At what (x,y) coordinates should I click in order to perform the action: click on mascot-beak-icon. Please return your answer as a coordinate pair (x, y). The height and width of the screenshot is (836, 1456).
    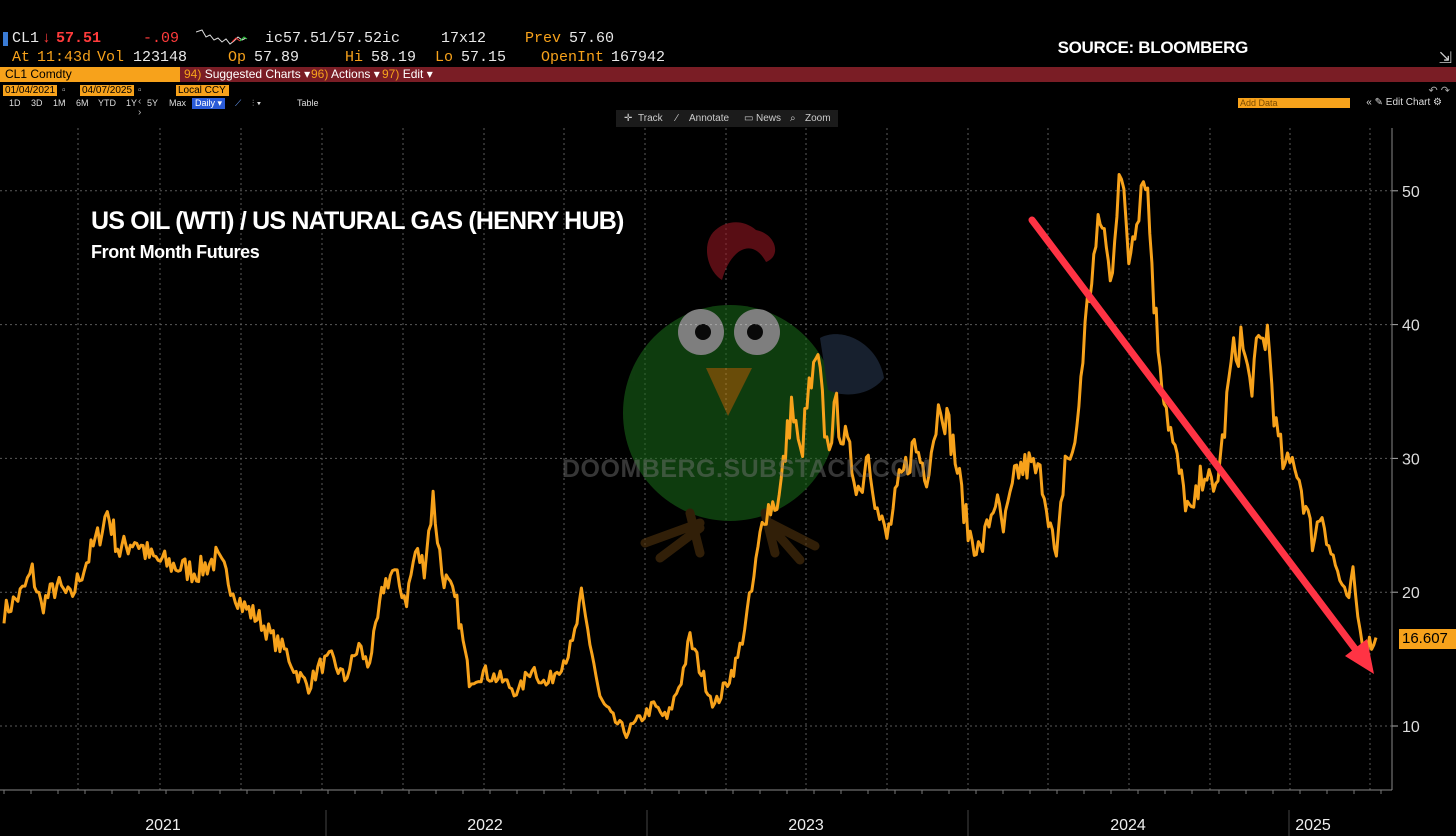
    Looking at the image, I should click on (729, 392).